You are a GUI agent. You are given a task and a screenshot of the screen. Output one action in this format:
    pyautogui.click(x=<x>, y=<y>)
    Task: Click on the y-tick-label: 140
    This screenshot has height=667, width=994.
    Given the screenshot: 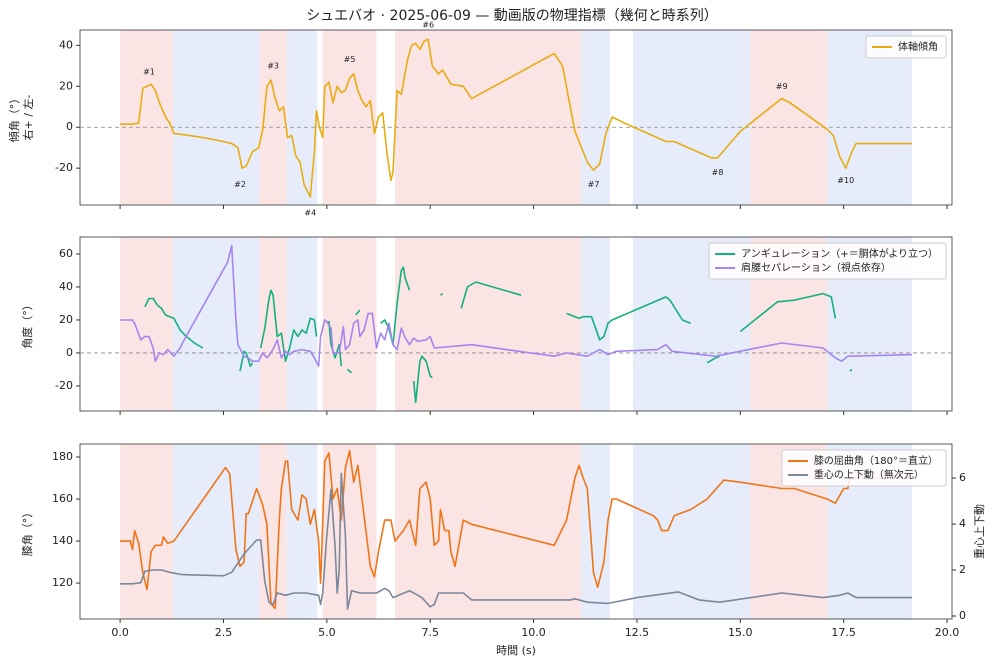 What is the action you would take?
    pyautogui.click(x=62, y=540)
    